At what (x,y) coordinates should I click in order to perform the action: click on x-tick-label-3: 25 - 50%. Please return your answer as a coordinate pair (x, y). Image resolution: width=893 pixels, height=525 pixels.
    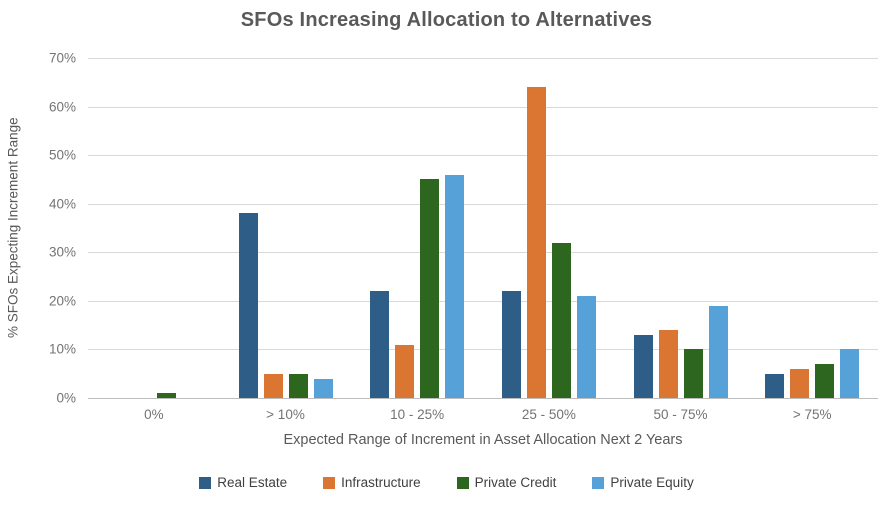
    Looking at the image, I should click on (548, 414).